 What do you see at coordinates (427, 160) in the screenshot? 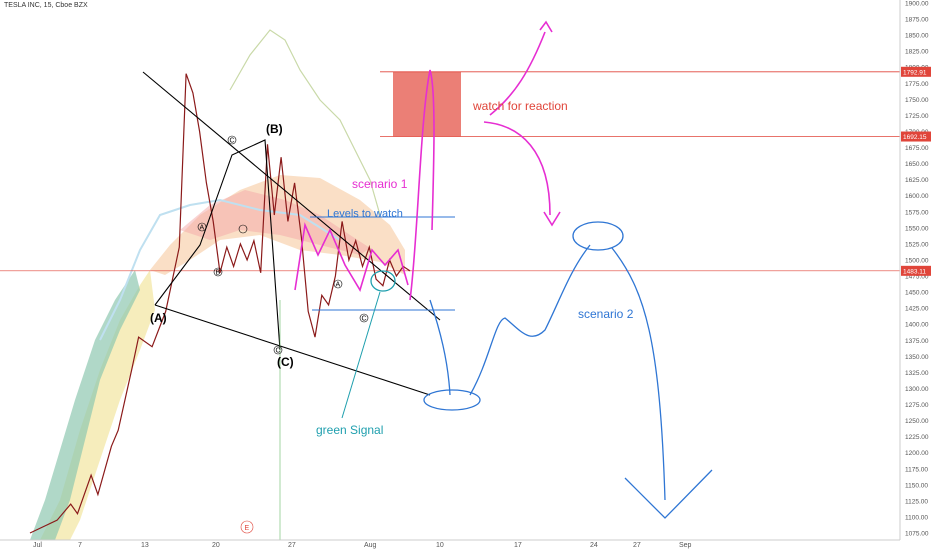
I see `scenario1-path` at bounding box center [427, 160].